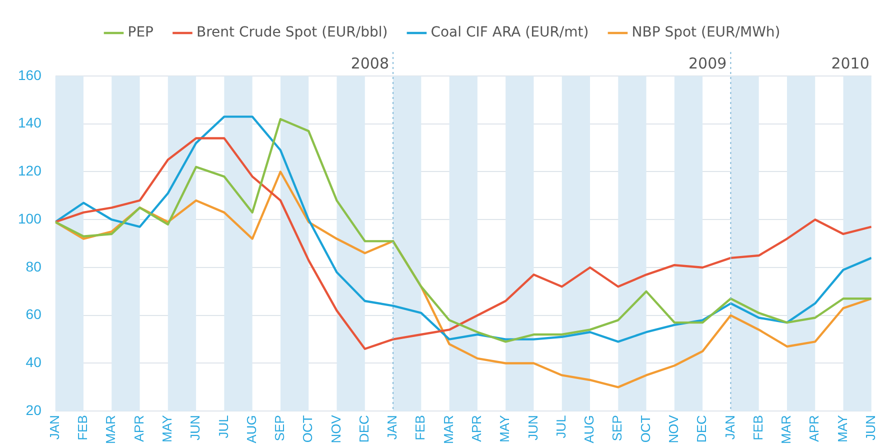 The image size is (891, 448). What do you see at coordinates (34, 362) in the screenshot?
I see `y-tick-label: 40` at bounding box center [34, 362].